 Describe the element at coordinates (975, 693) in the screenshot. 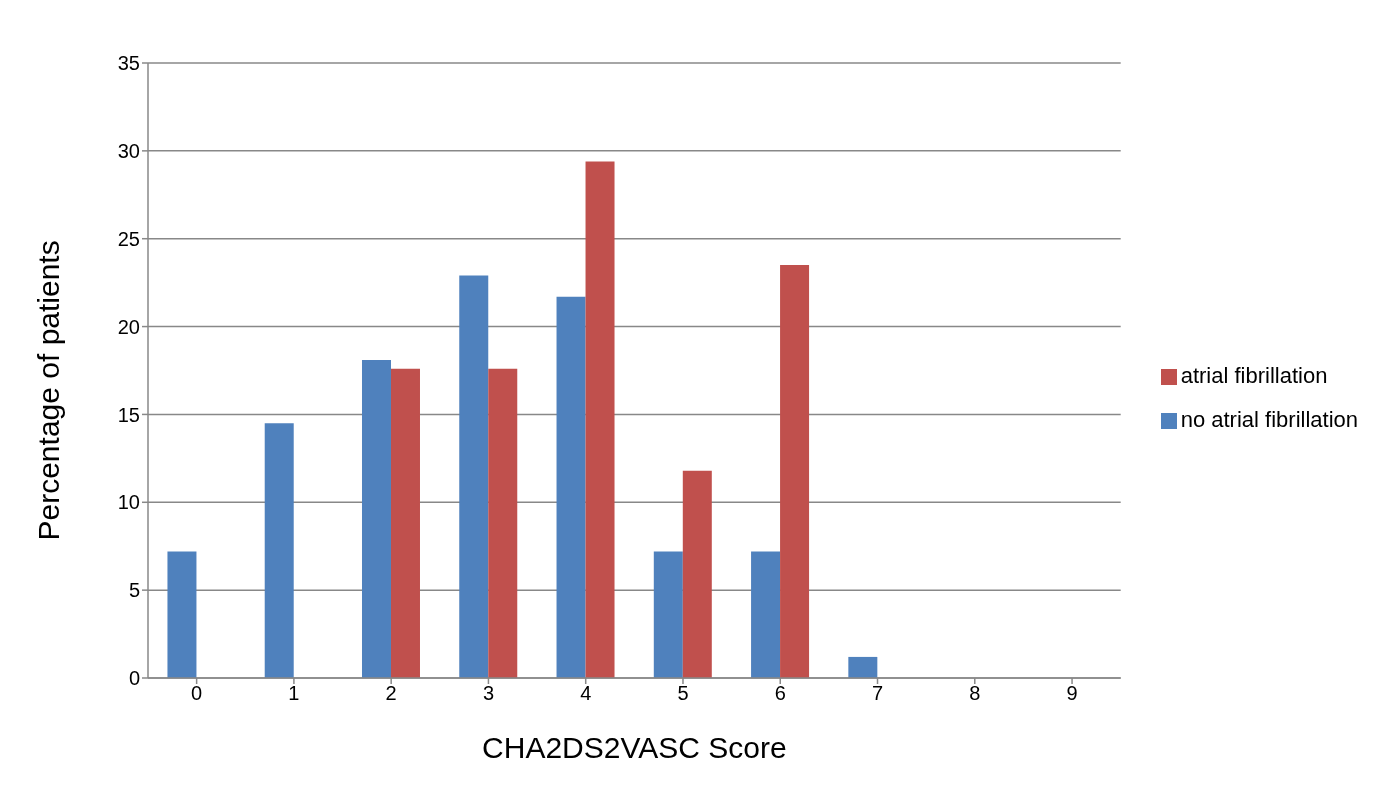

I see `x-tick-label: 8` at that location.